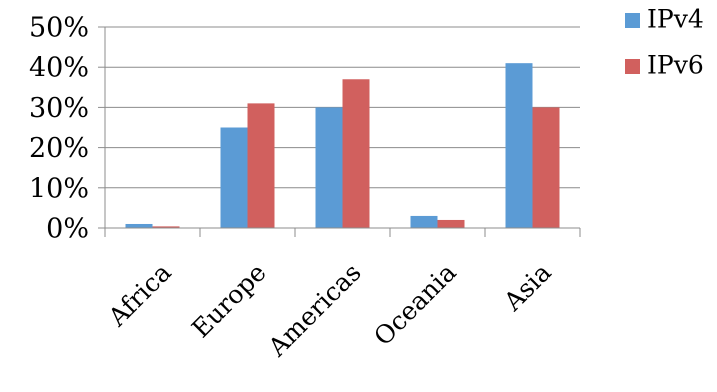  What do you see at coordinates (451, 223) in the screenshot?
I see `bar-ipv6-oceania` at bounding box center [451, 223].